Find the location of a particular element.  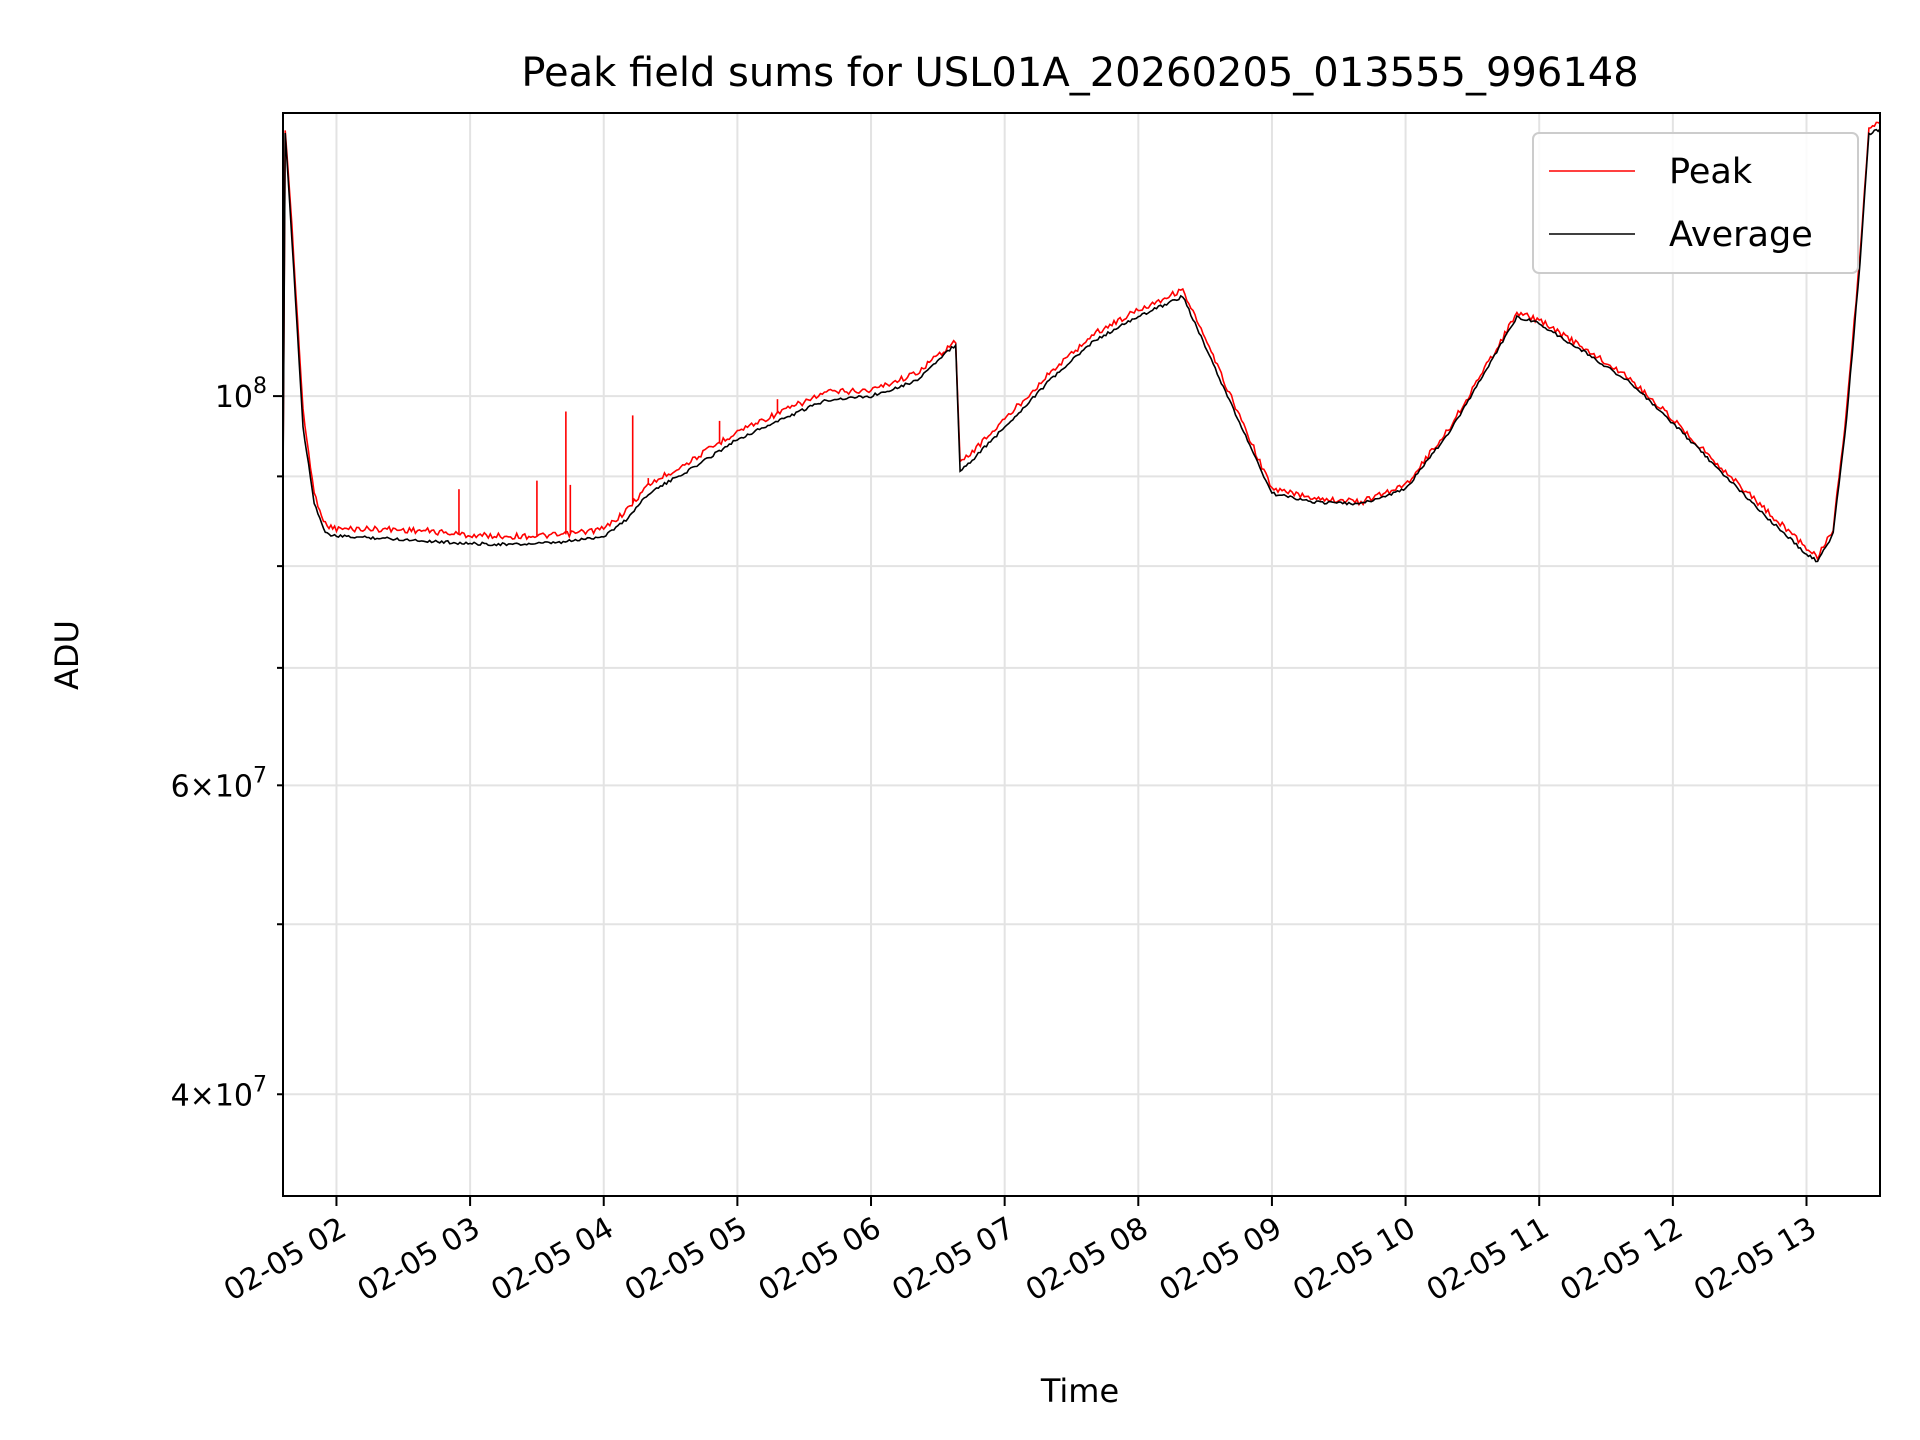

legend-entry-average: Average is located at coordinates (1741, 235).